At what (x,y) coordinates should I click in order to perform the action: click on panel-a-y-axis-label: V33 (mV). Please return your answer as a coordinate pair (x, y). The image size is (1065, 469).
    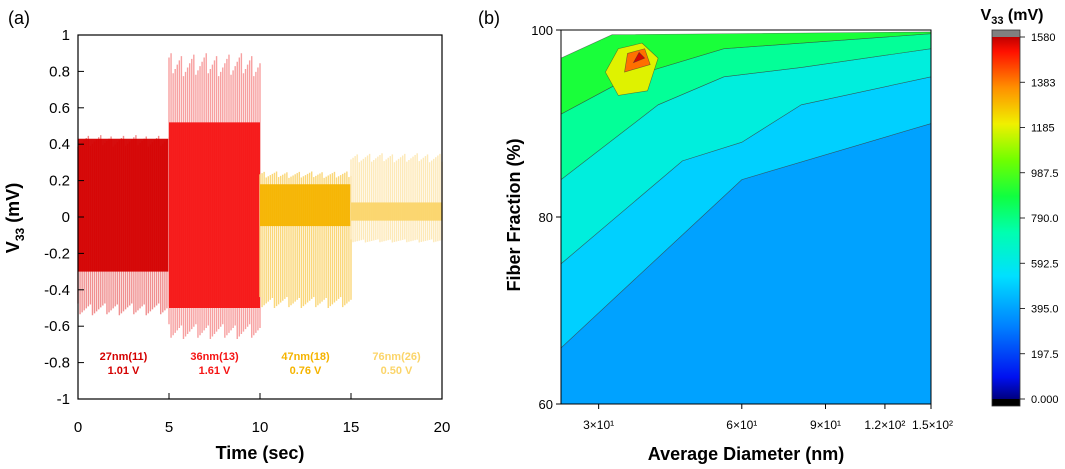
    Looking at the image, I should click on (15, 218).